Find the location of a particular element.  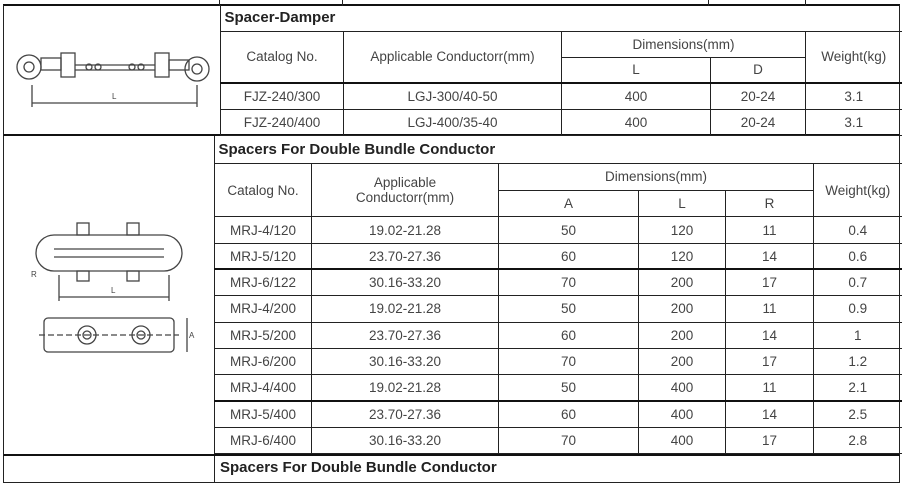

cell-weight: 1.2 is located at coordinates (857, 361).